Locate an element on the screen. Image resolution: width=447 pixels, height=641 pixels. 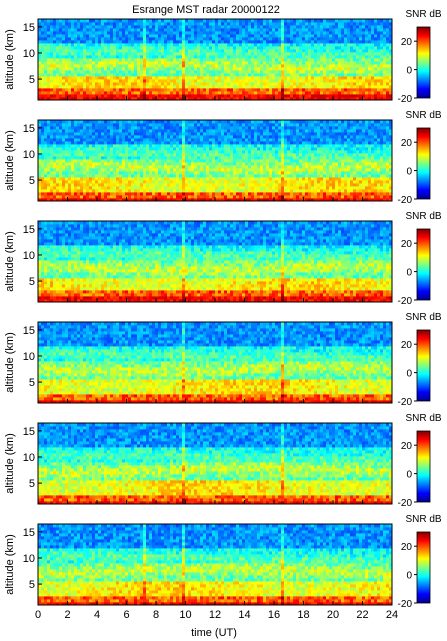
colorbar-tick-label: 20 is located at coordinates (407, 42).